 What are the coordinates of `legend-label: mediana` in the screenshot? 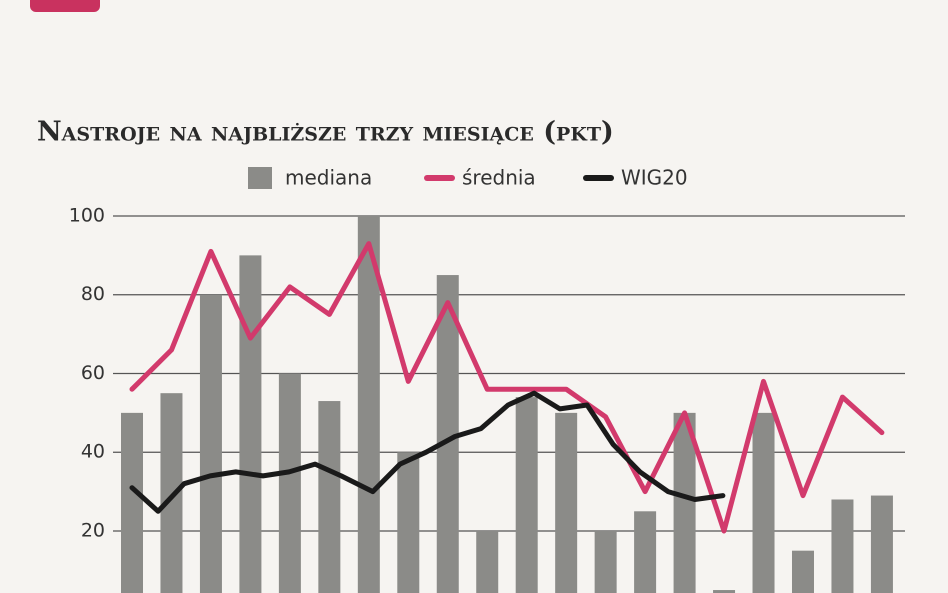 It's located at (328, 178).